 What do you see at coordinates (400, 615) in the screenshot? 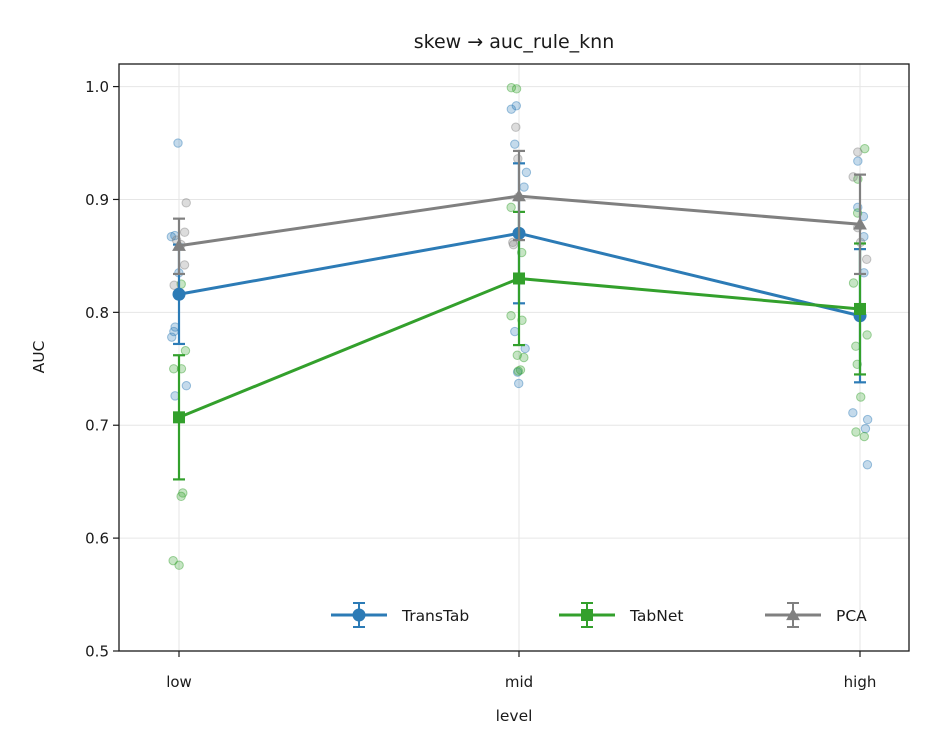
I see `legend-item-transtab: TransTab` at bounding box center [400, 615].